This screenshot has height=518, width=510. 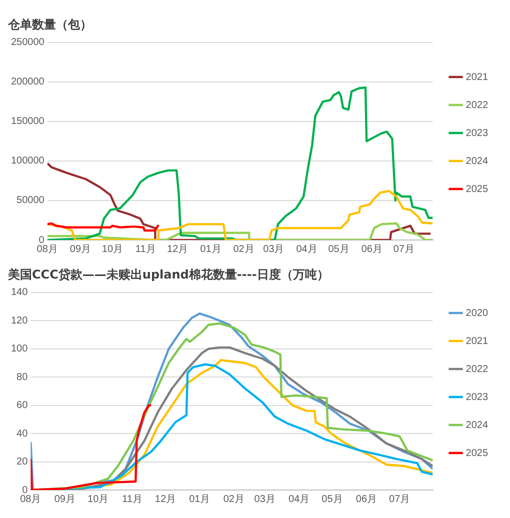 What do you see at coordinates (19, 292) in the screenshot?
I see `y-tick-label: 140` at bounding box center [19, 292].